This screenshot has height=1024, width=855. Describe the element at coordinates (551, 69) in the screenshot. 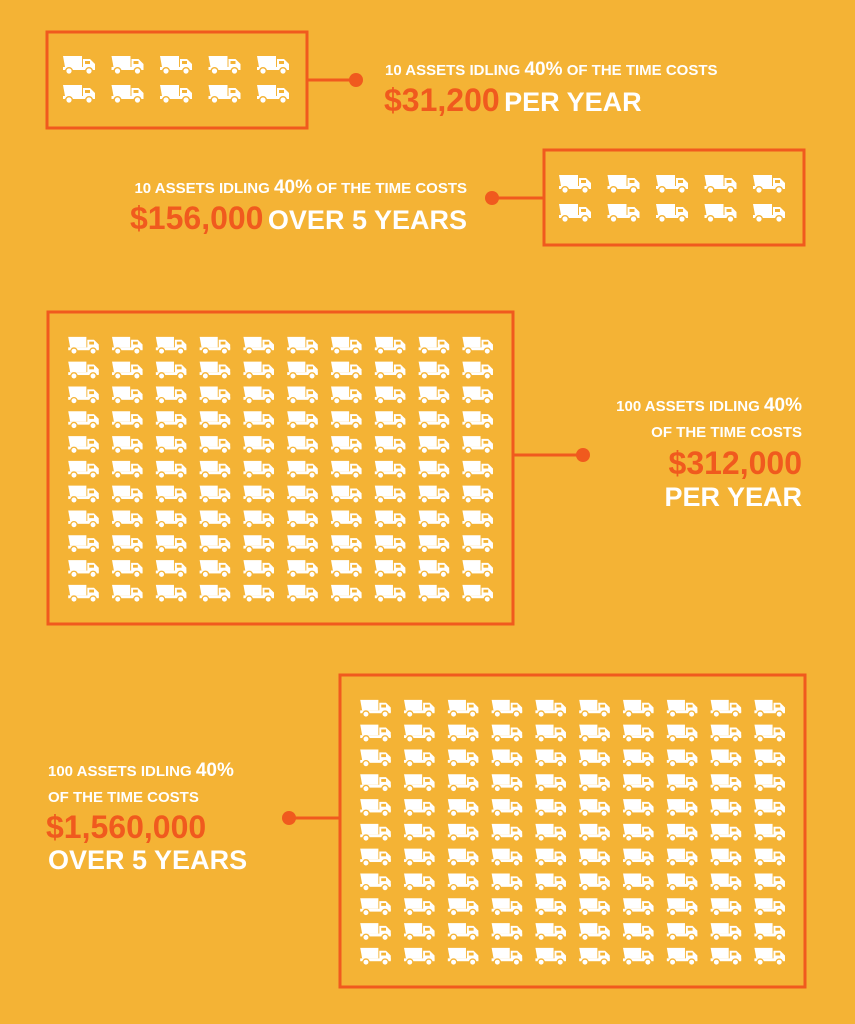

I see `caption-line: 10 ASSETS IDLING 40% OF THE TIME COSTS` at that location.